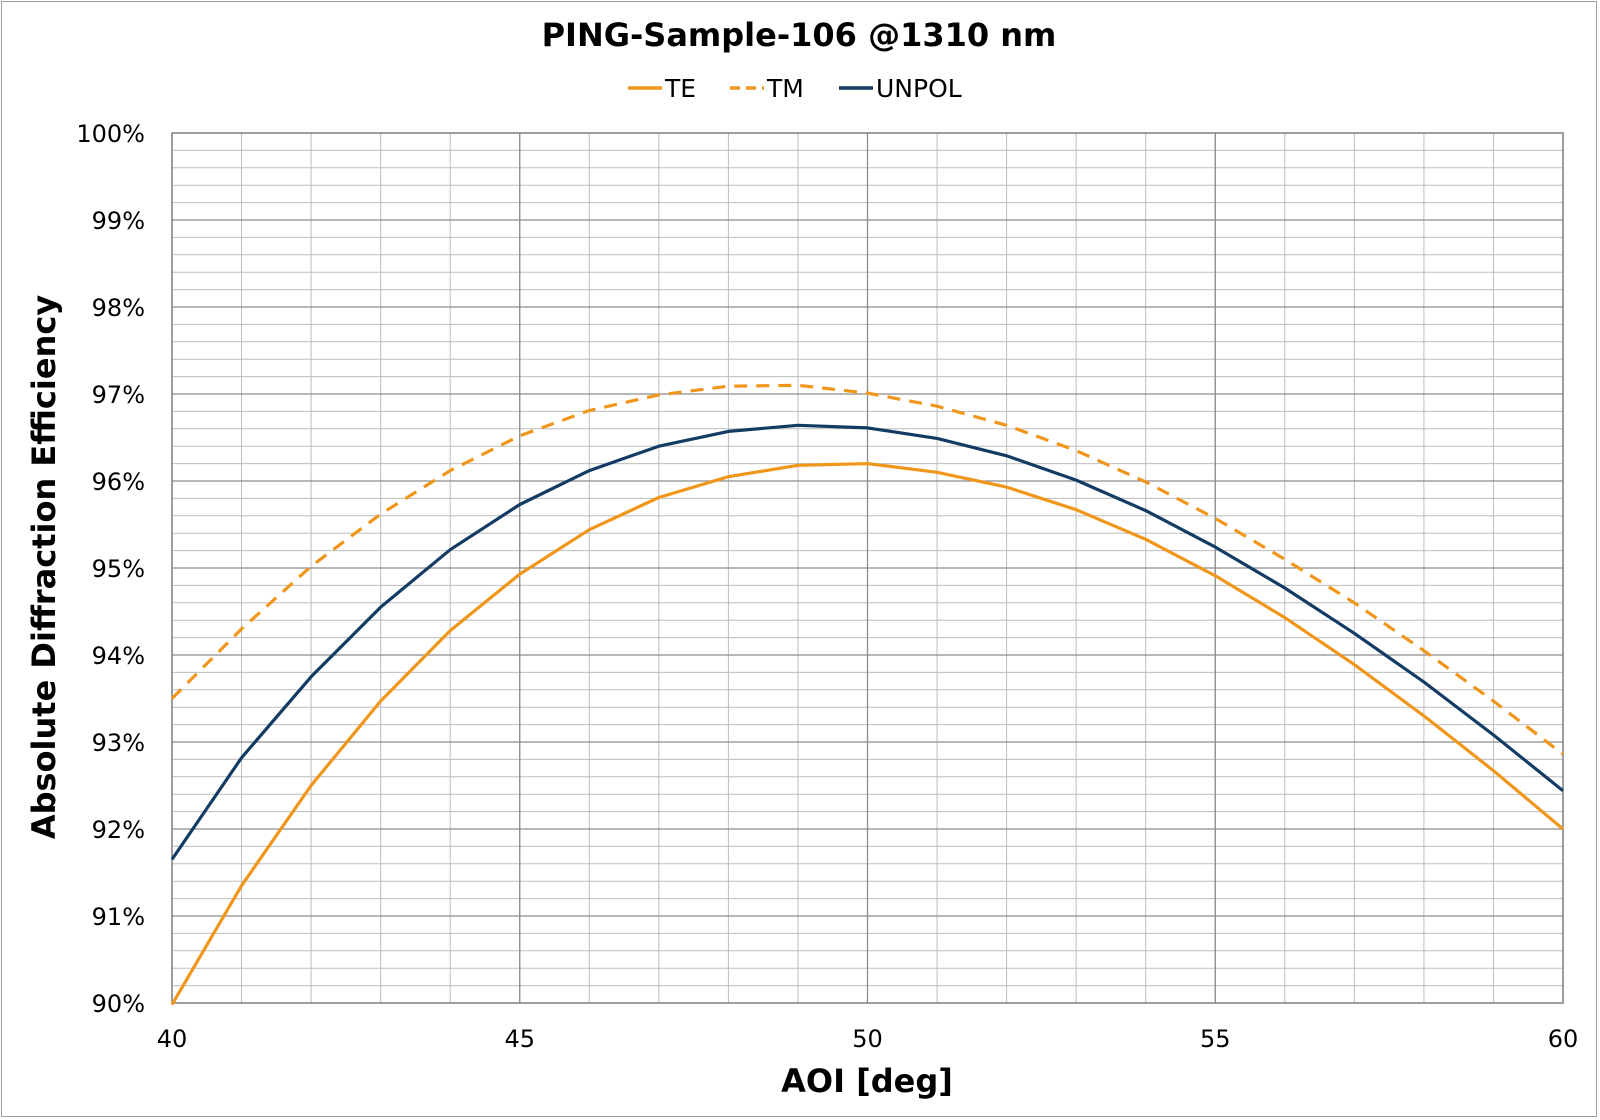 This screenshot has height=1120, width=1600. I want to click on x-tick-label: 50, so click(867, 1039).